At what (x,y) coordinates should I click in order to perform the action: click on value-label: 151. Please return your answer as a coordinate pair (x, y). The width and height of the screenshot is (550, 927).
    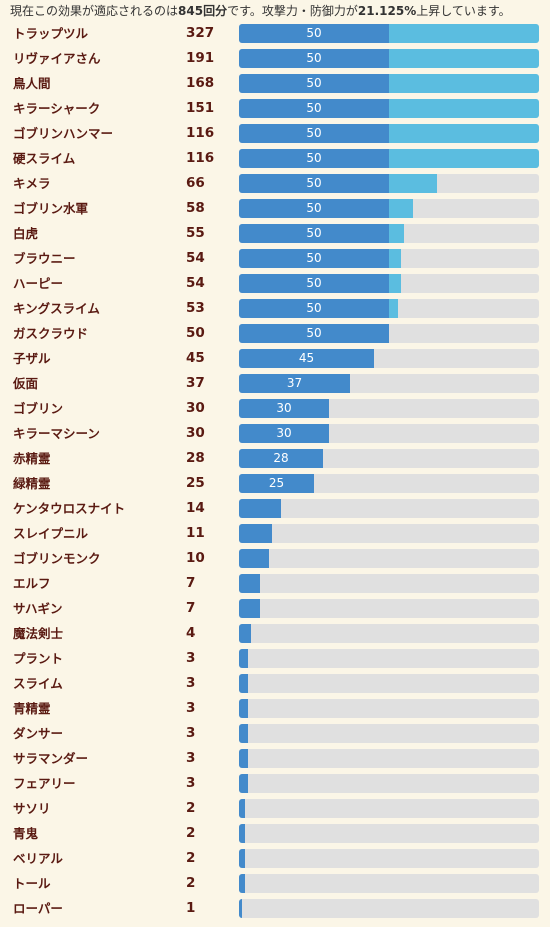
    Looking at the image, I should click on (200, 108).